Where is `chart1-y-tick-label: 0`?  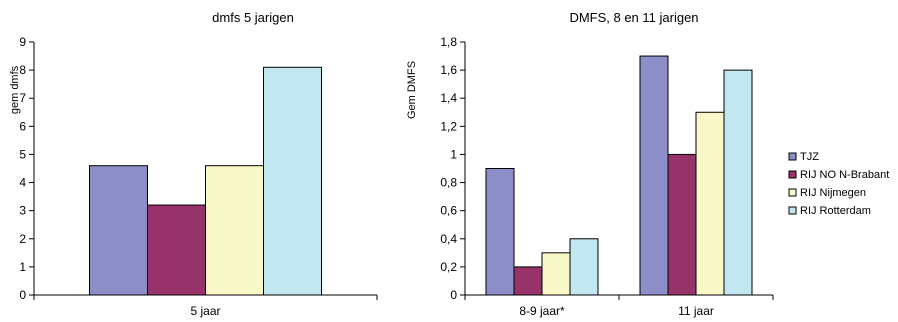 chart1-y-tick-label: 0 is located at coordinates (22, 295).